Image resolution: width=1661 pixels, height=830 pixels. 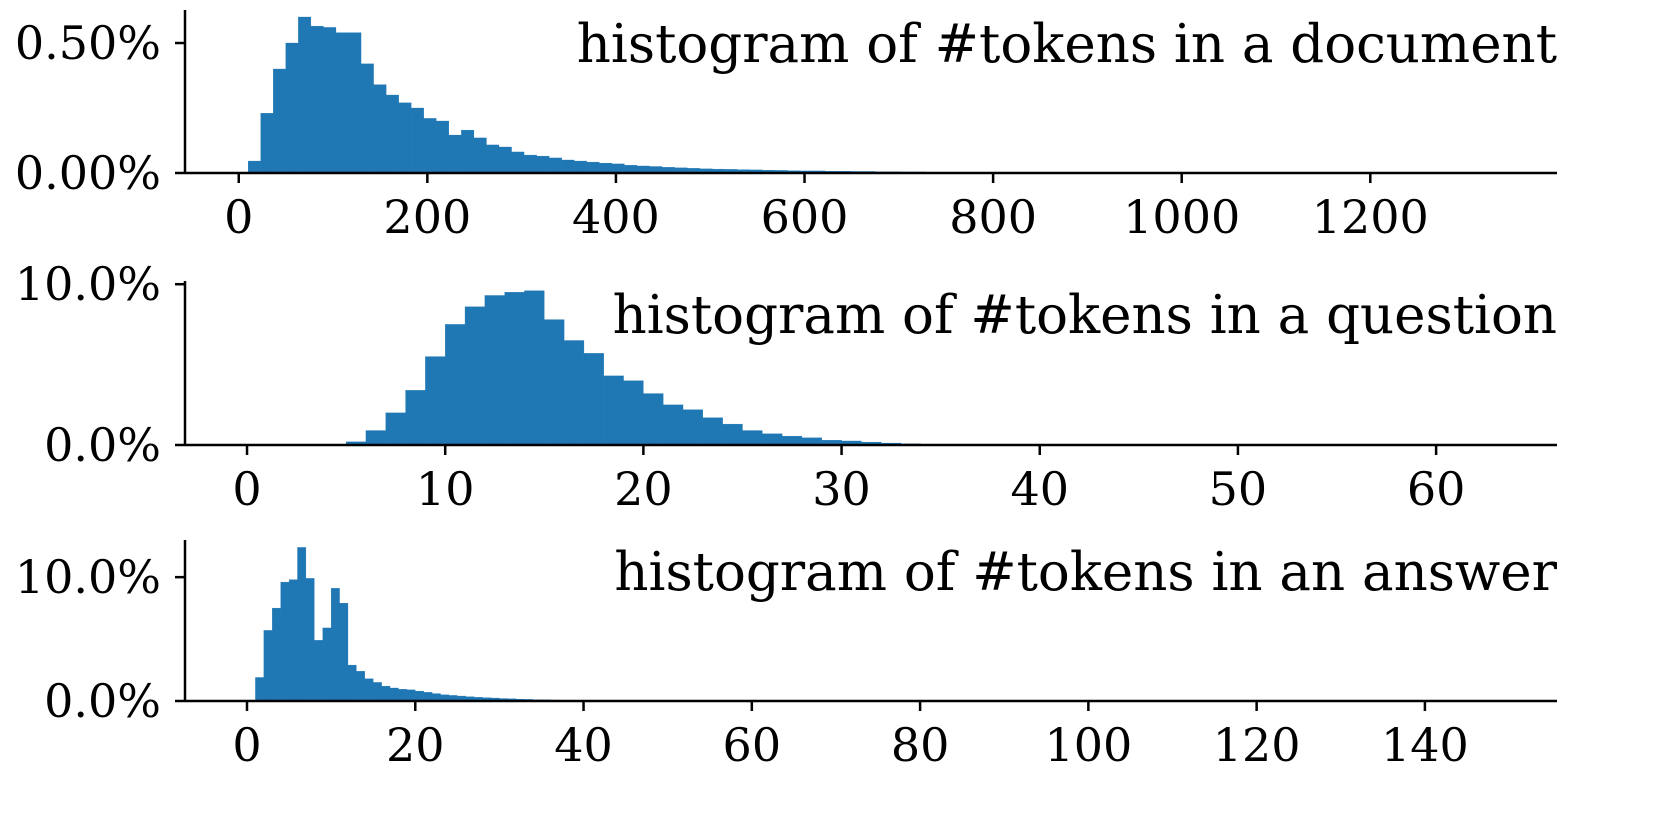 I want to click on chart-title: histogram of #tokens in an answer, so click(x=1085, y=572).